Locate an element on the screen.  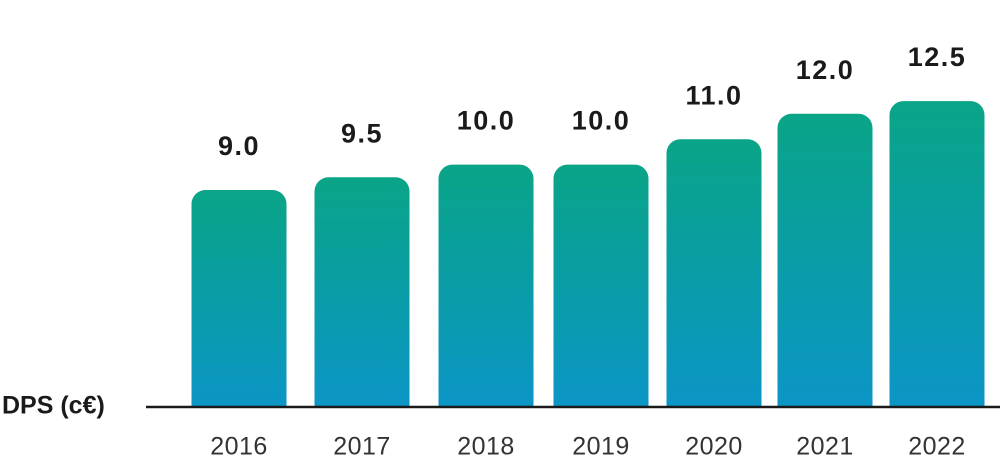
bar-2016 is located at coordinates (239, 304).